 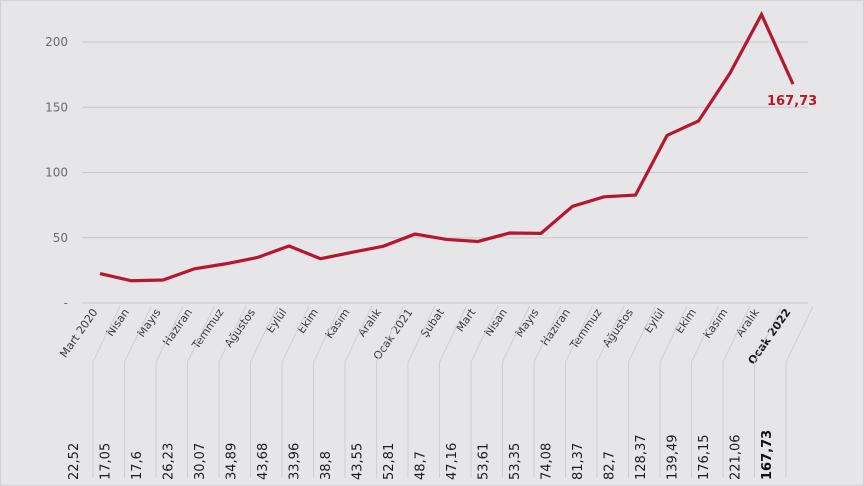 What do you see at coordinates (358, 461) in the screenshot?
I see `value-label: 43,55` at bounding box center [358, 461].